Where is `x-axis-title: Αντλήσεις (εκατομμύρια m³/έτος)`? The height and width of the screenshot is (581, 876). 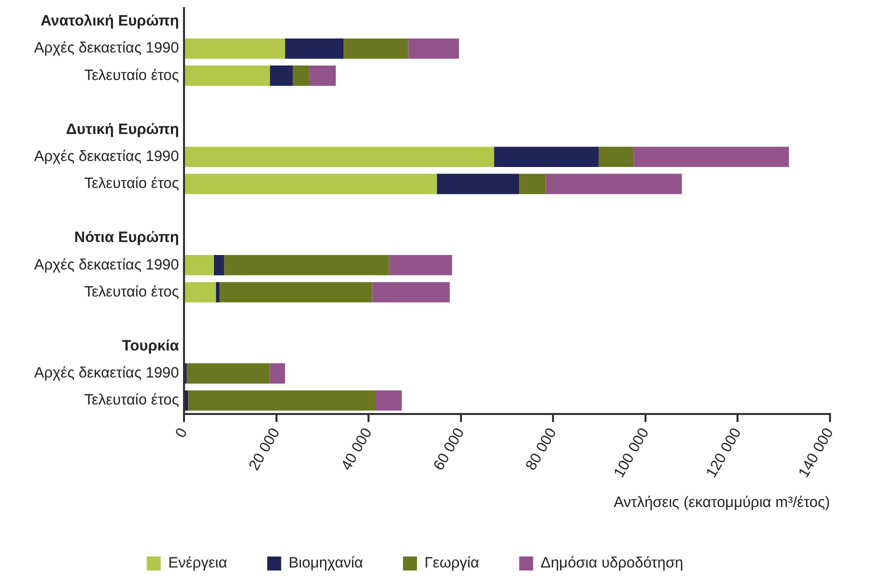
x-axis-title: Αντλήσεις (εκατομμύρια m³/έτος) is located at coordinates (722, 503).